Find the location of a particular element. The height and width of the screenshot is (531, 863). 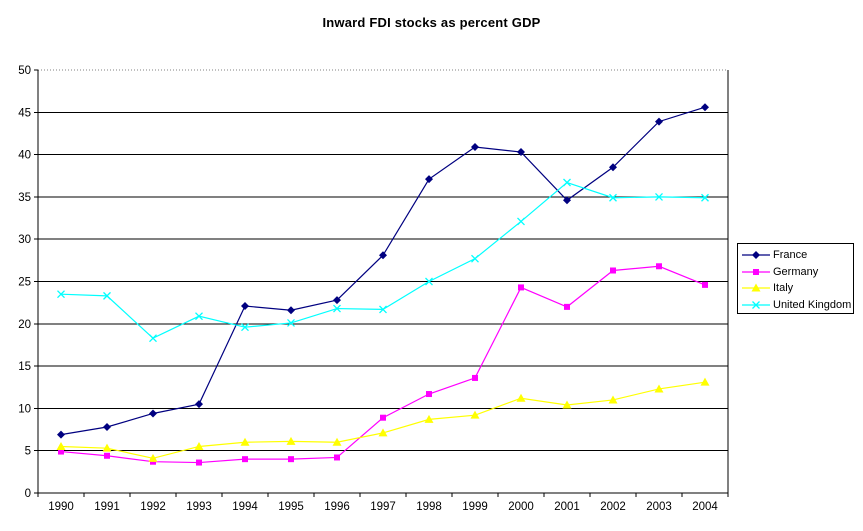

x-axis-label: 1998 is located at coordinates (429, 507).